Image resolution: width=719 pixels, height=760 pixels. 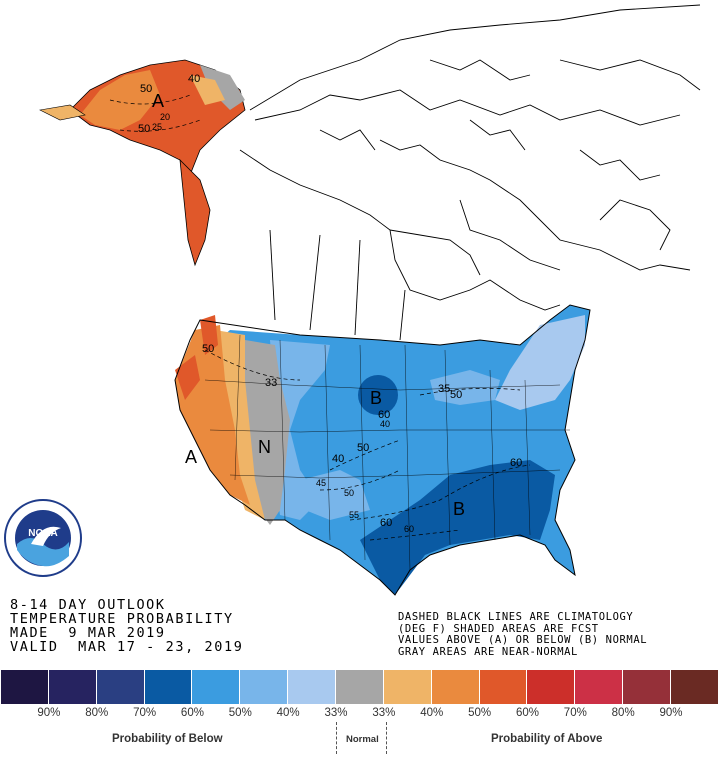 I want to click on alaska-above-label: A, so click(x=158, y=101).